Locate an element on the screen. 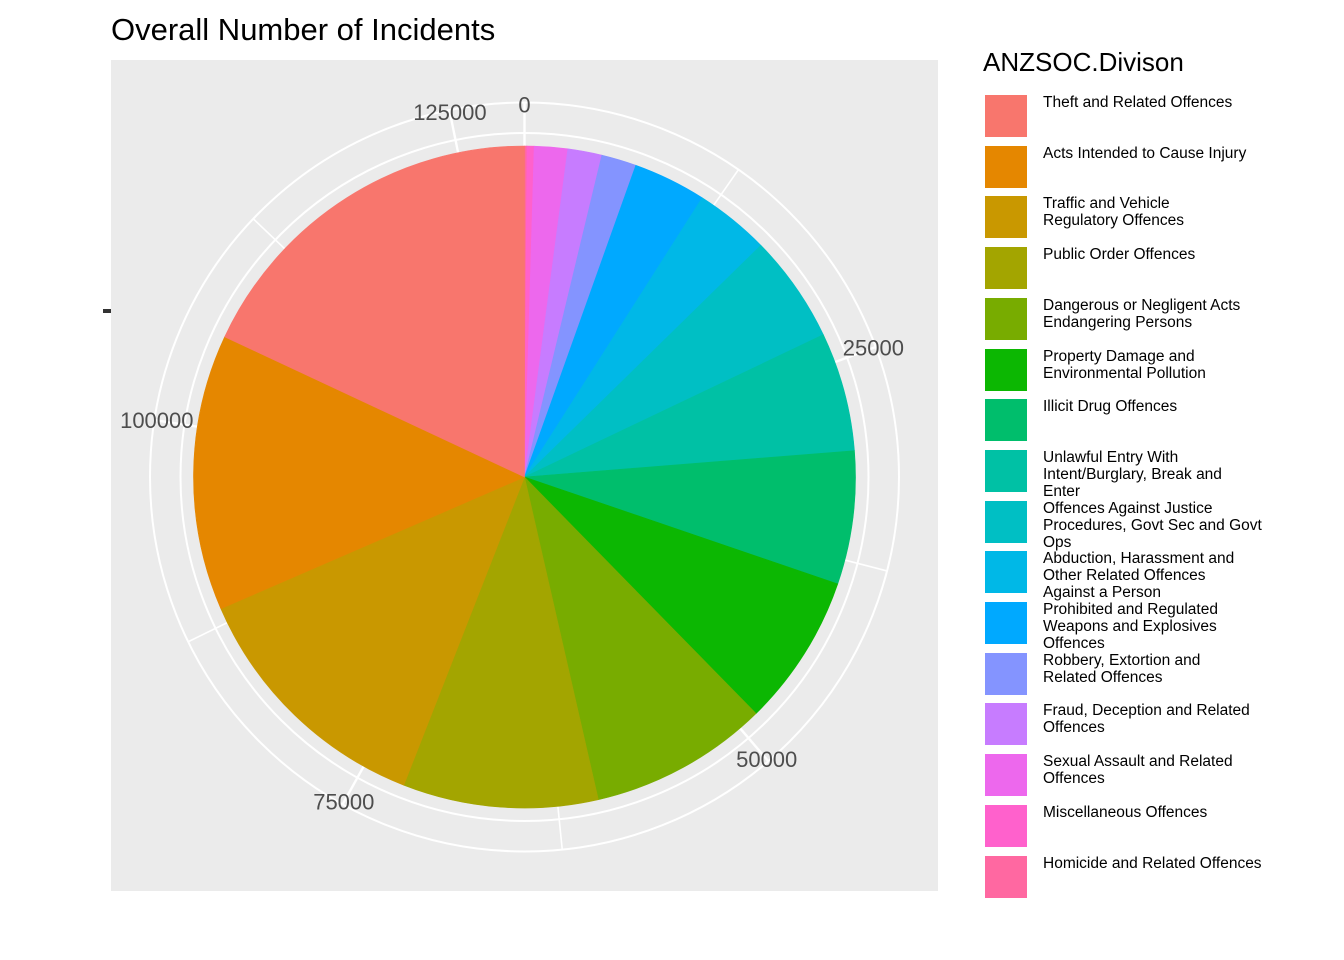 The width and height of the screenshot is (1344, 960). legend-row: Theft and Related Offences is located at coordinates (1148, 116).